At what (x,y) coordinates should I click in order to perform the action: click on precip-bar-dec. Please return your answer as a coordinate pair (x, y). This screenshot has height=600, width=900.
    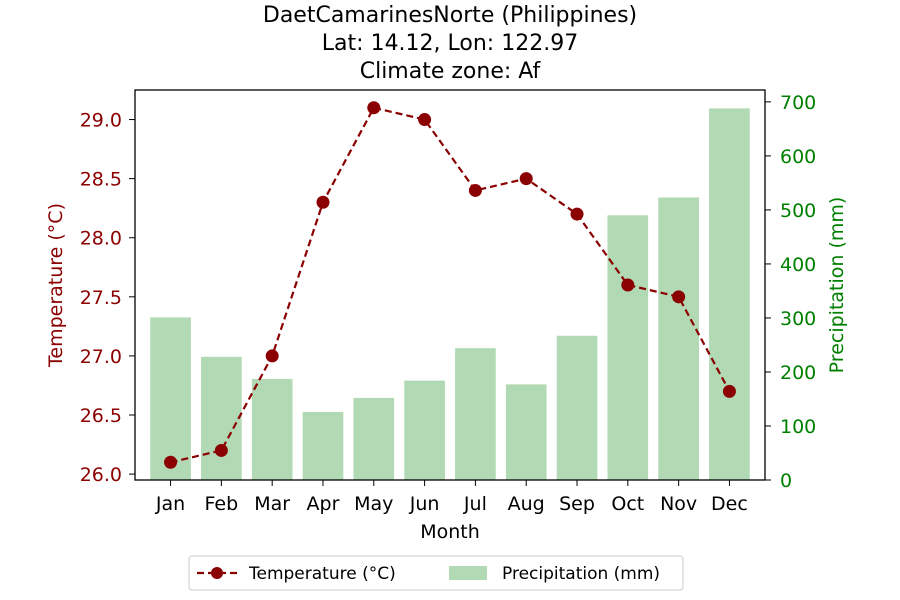
    Looking at the image, I should click on (729, 294).